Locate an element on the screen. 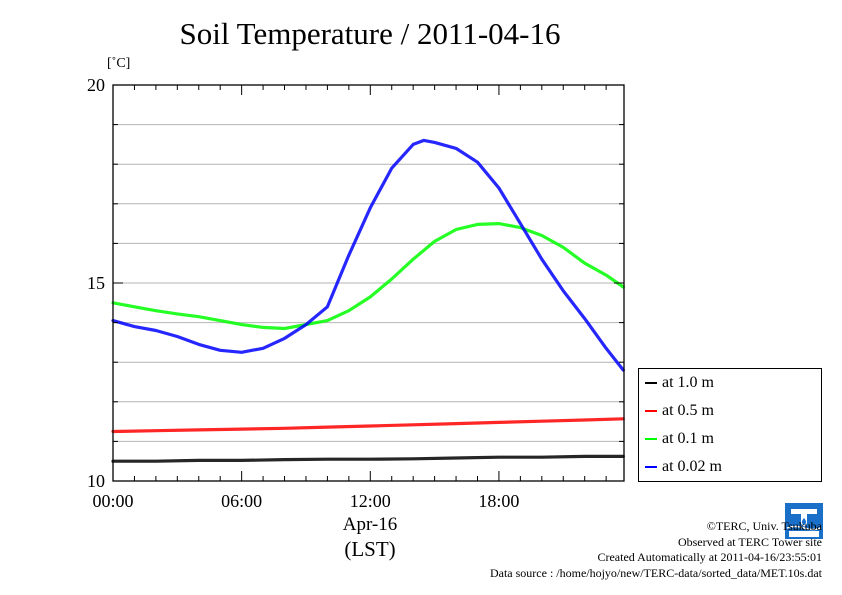 The height and width of the screenshot is (595, 842). x-tick-label: 18:00 is located at coordinates (498, 501).